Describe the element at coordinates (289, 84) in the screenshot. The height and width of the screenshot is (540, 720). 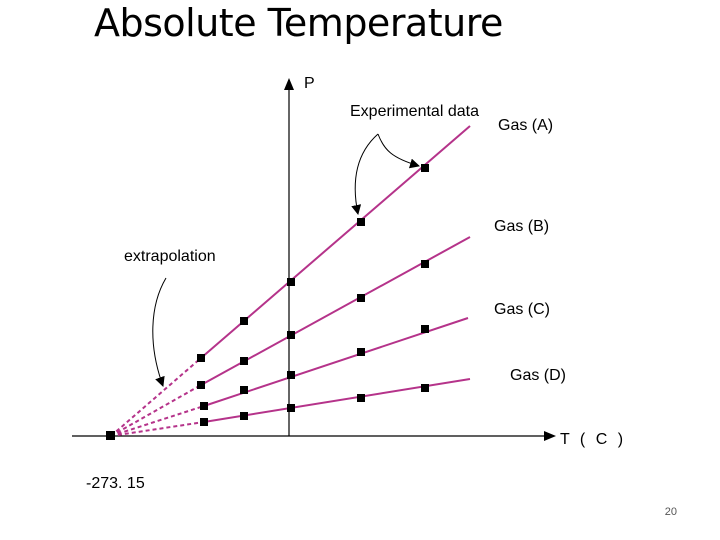
I see `y-axis-arrow` at that location.